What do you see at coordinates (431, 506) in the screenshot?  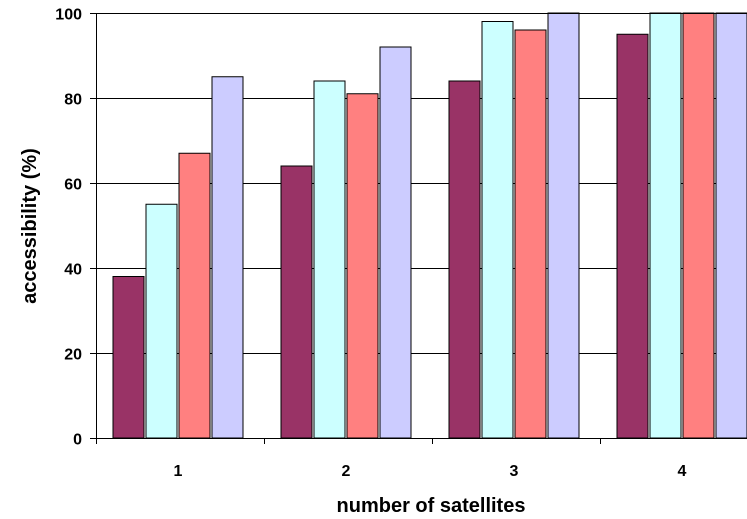 I see `x-axis-title: number of satellites` at bounding box center [431, 506].